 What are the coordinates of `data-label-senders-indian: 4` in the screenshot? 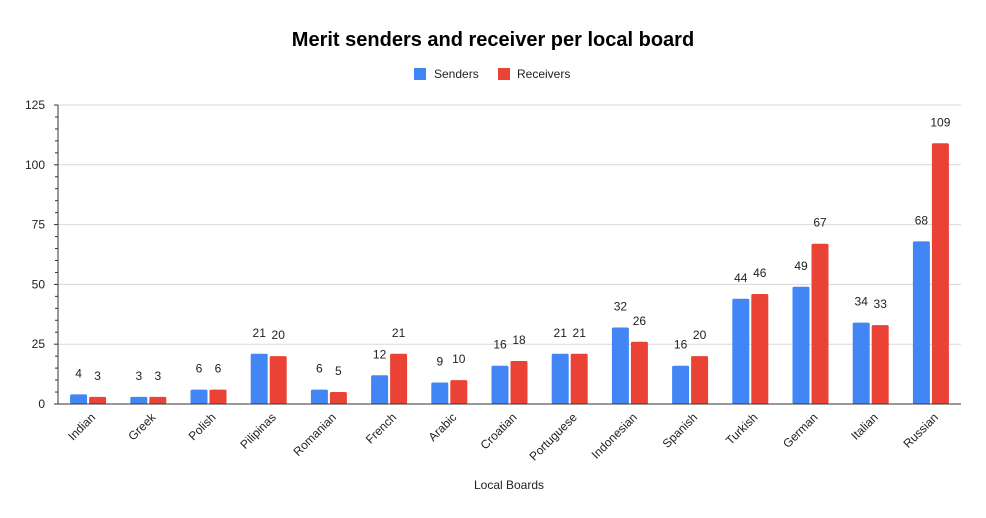 It's located at (78, 373).